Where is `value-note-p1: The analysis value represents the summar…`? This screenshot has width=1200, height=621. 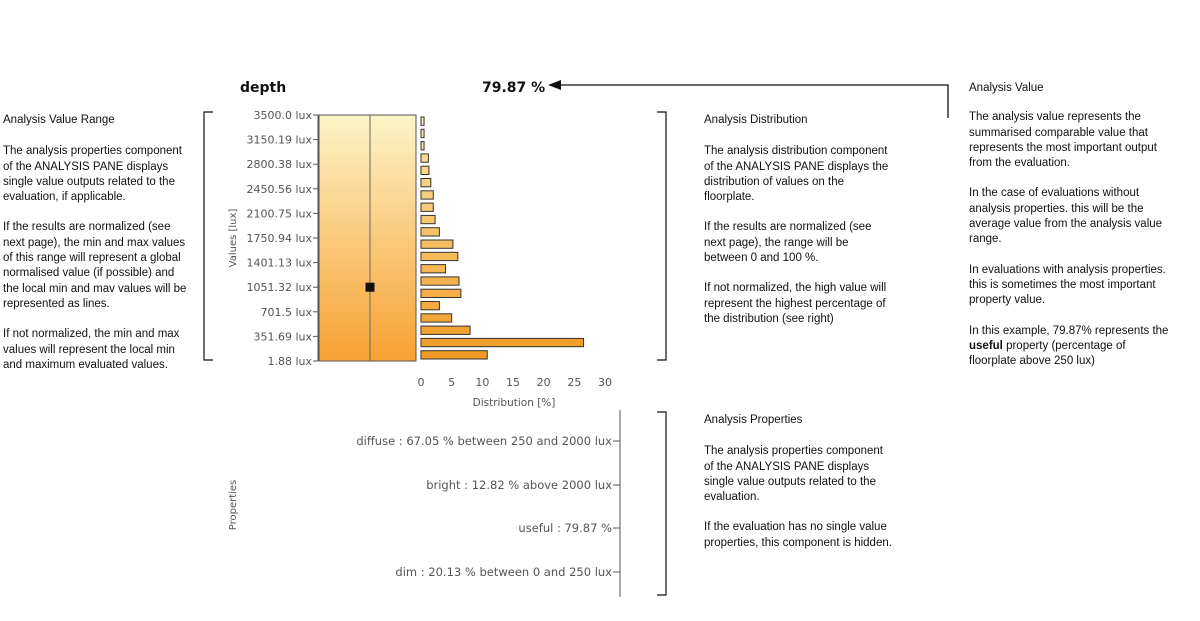 value-note-p1: The analysis value represents the summar… is located at coordinates (1063, 140).